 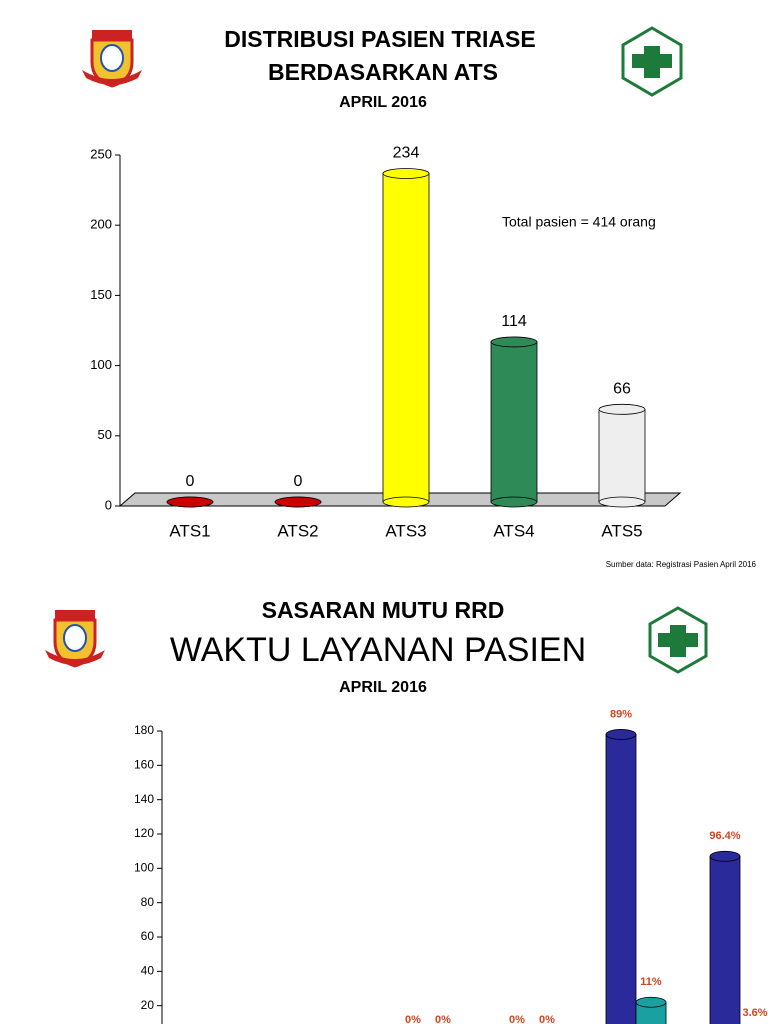 I want to click on chart-title: DISTRIBUSI PASIEN TRIASE, so click(x=379, y=39).